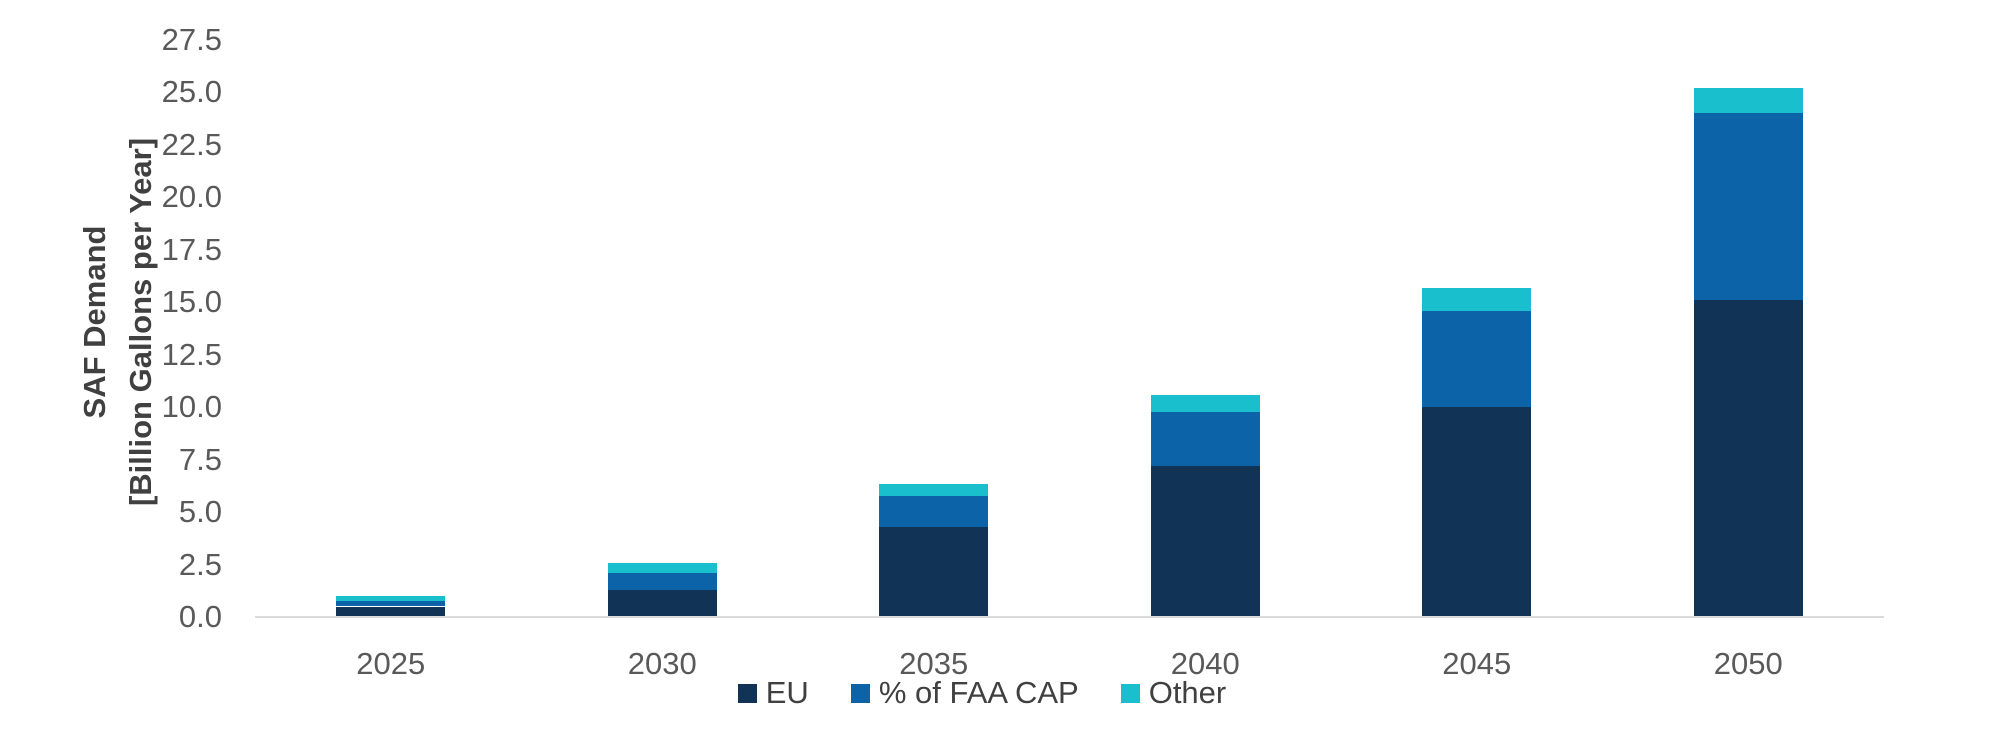 The image size is (2000, 731). What do you see at coordinates (1748, 663) in the screenshot?
I see `x-tick-label-2050: 2050` at bounding box center [1748, 663].